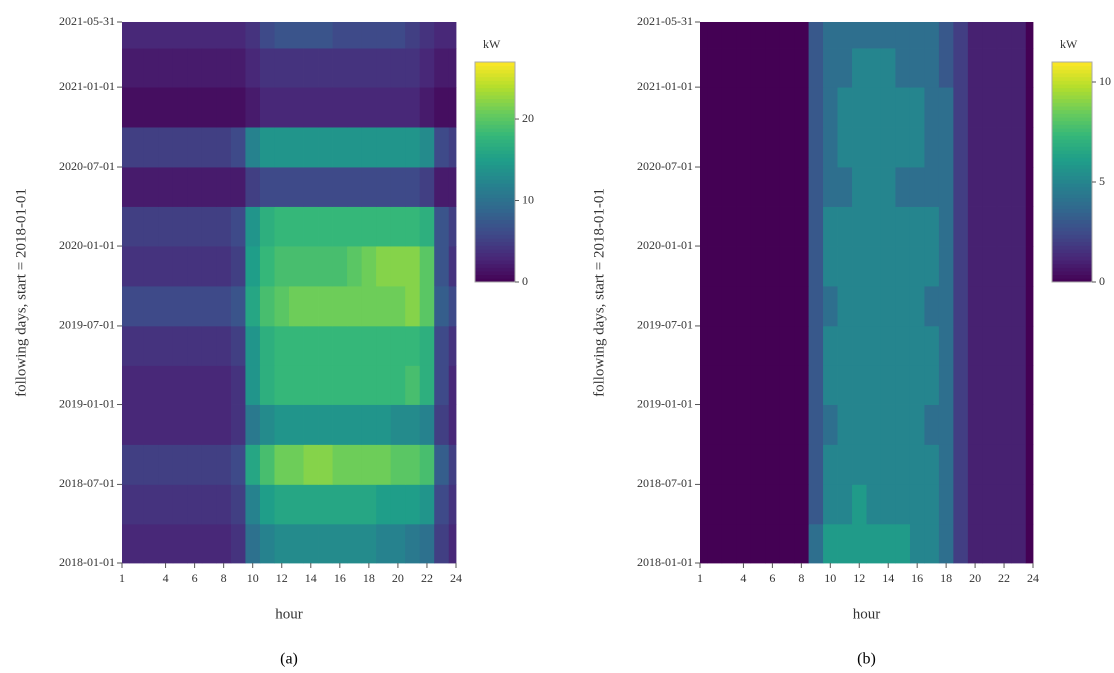 The height and width of the screenshot is (673, 1114). Describe the element at coordinates (87, 166) in the screenshot. I see `y-tick-label: 2020-07-01` at that location.